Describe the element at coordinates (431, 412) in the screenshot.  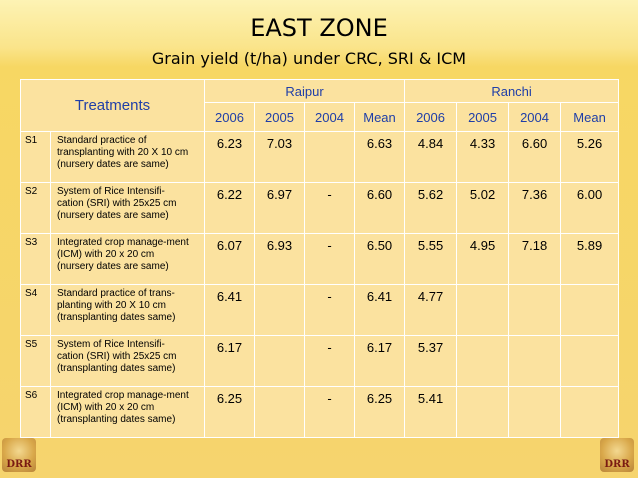
I see `yield-cell: 5.41` at that location.